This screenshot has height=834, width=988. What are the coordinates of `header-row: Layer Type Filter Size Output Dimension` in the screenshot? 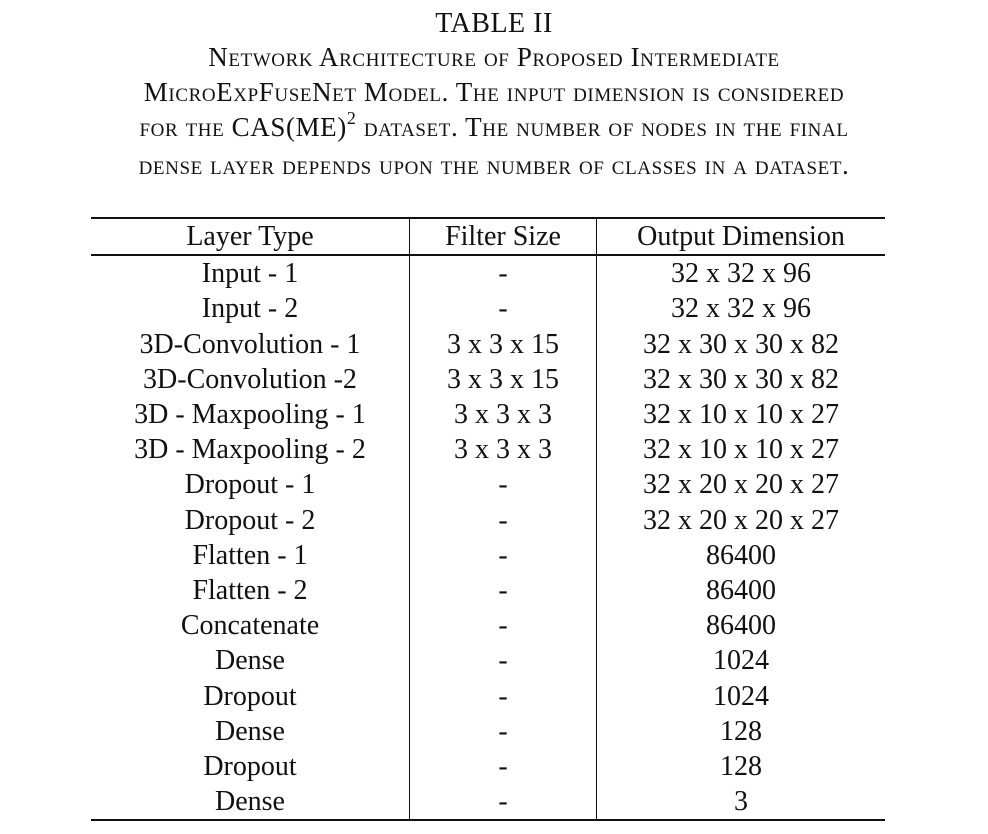 It's located at (488, 237).